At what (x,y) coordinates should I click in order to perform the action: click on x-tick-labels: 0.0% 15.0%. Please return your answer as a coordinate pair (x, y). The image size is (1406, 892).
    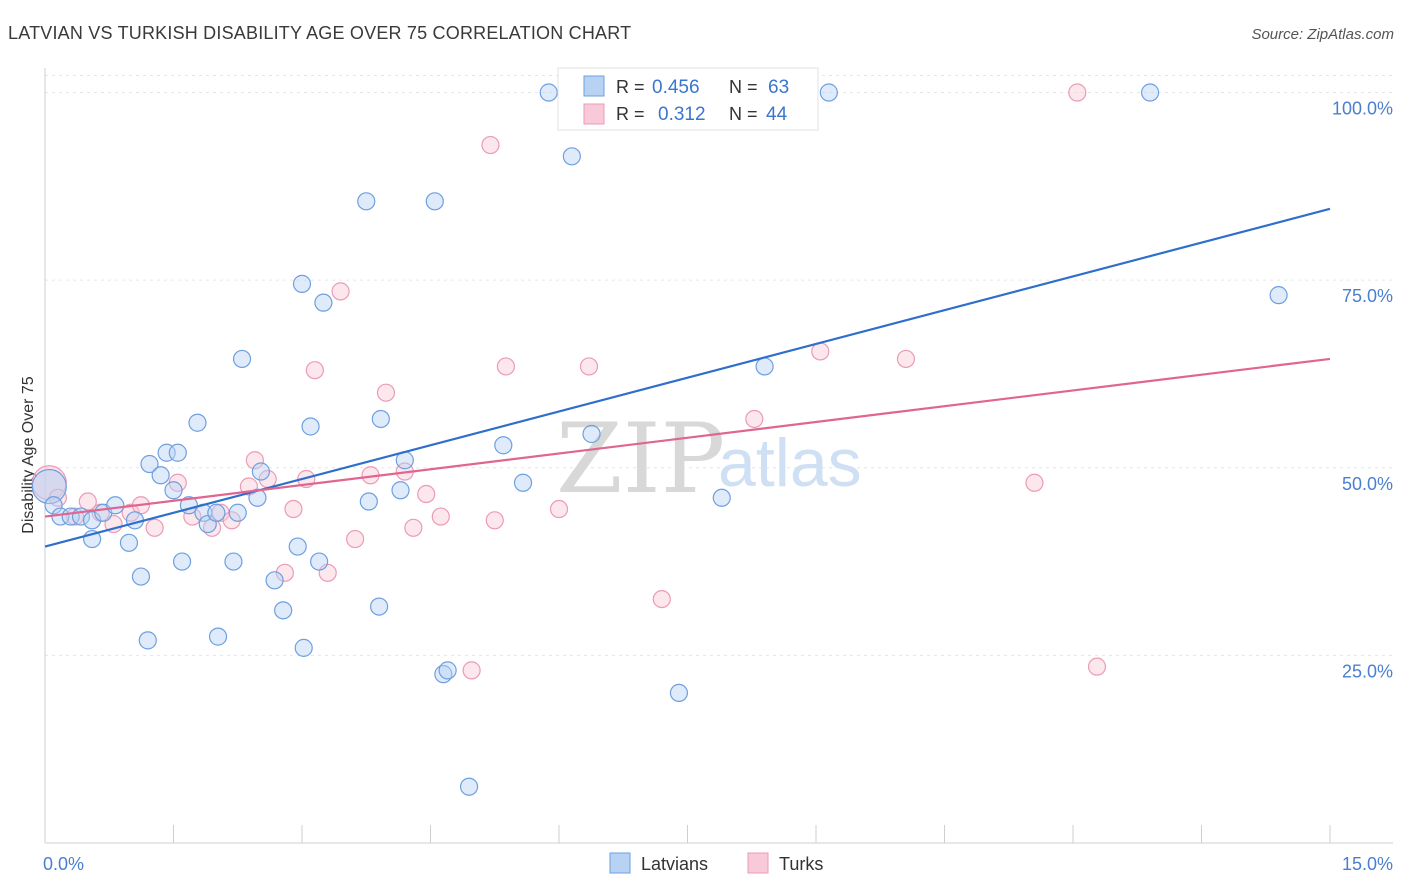
    Looking at the image, I should click on (718, 864).